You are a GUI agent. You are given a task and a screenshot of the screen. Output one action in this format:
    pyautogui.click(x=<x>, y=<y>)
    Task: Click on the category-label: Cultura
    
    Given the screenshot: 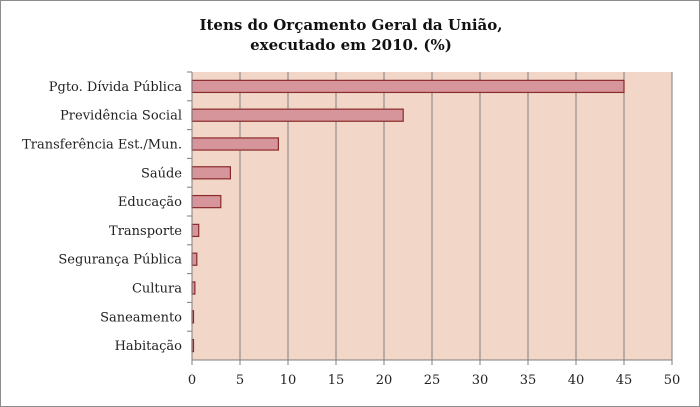 What is the action you would take?
    pyautogui.click(x=157, y=289)
    